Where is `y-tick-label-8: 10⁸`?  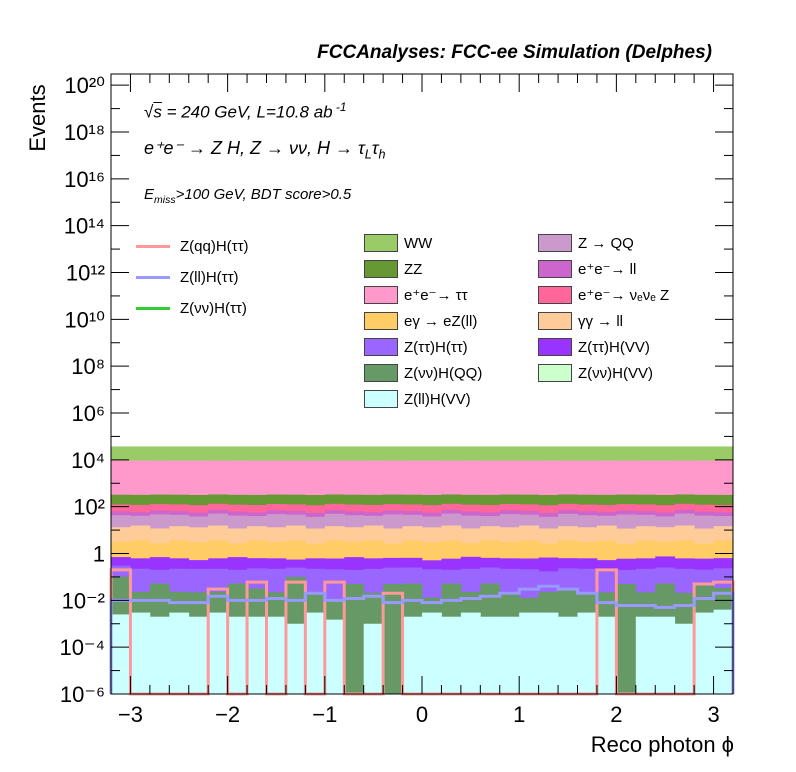
y-tick-label-8: 10⁸ is located at coordinates (88, 366).